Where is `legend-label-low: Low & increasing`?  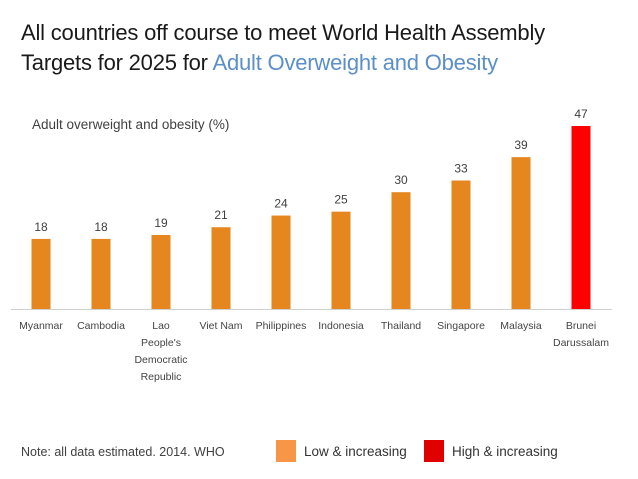
legend-label-low: Low & increasing is located at coordinates (355, 451).